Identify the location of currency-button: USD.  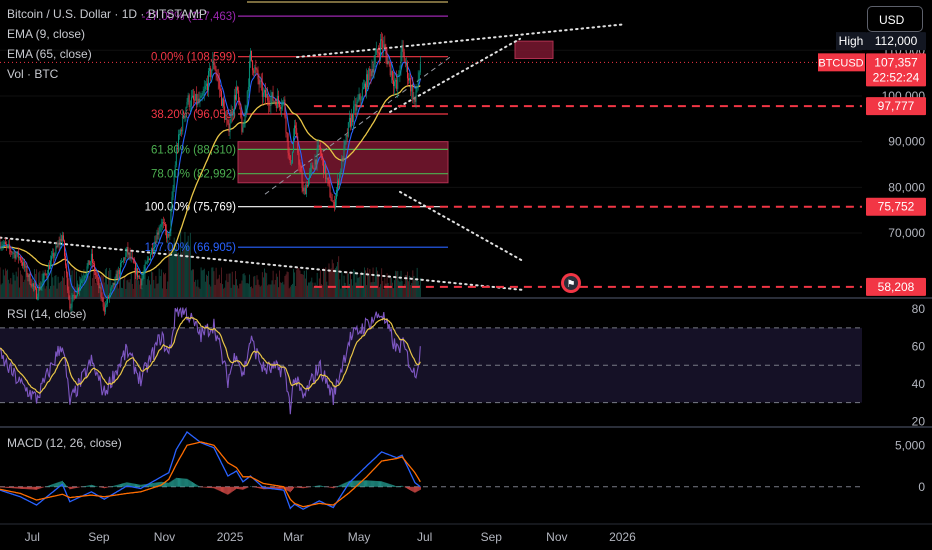
(895, 19).